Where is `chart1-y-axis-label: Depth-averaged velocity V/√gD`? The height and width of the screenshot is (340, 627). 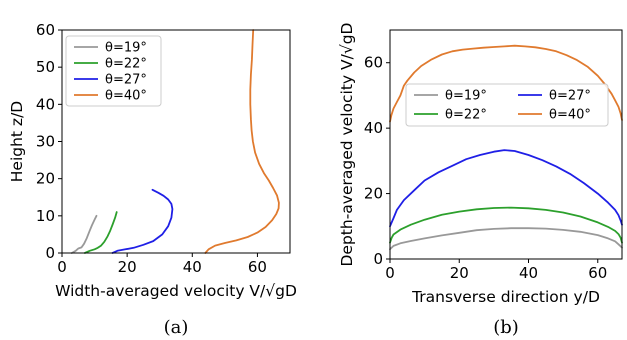 chart1-y-axis-label: Depth-averaged velocity V/√gD is located at coordinates (347, 144).